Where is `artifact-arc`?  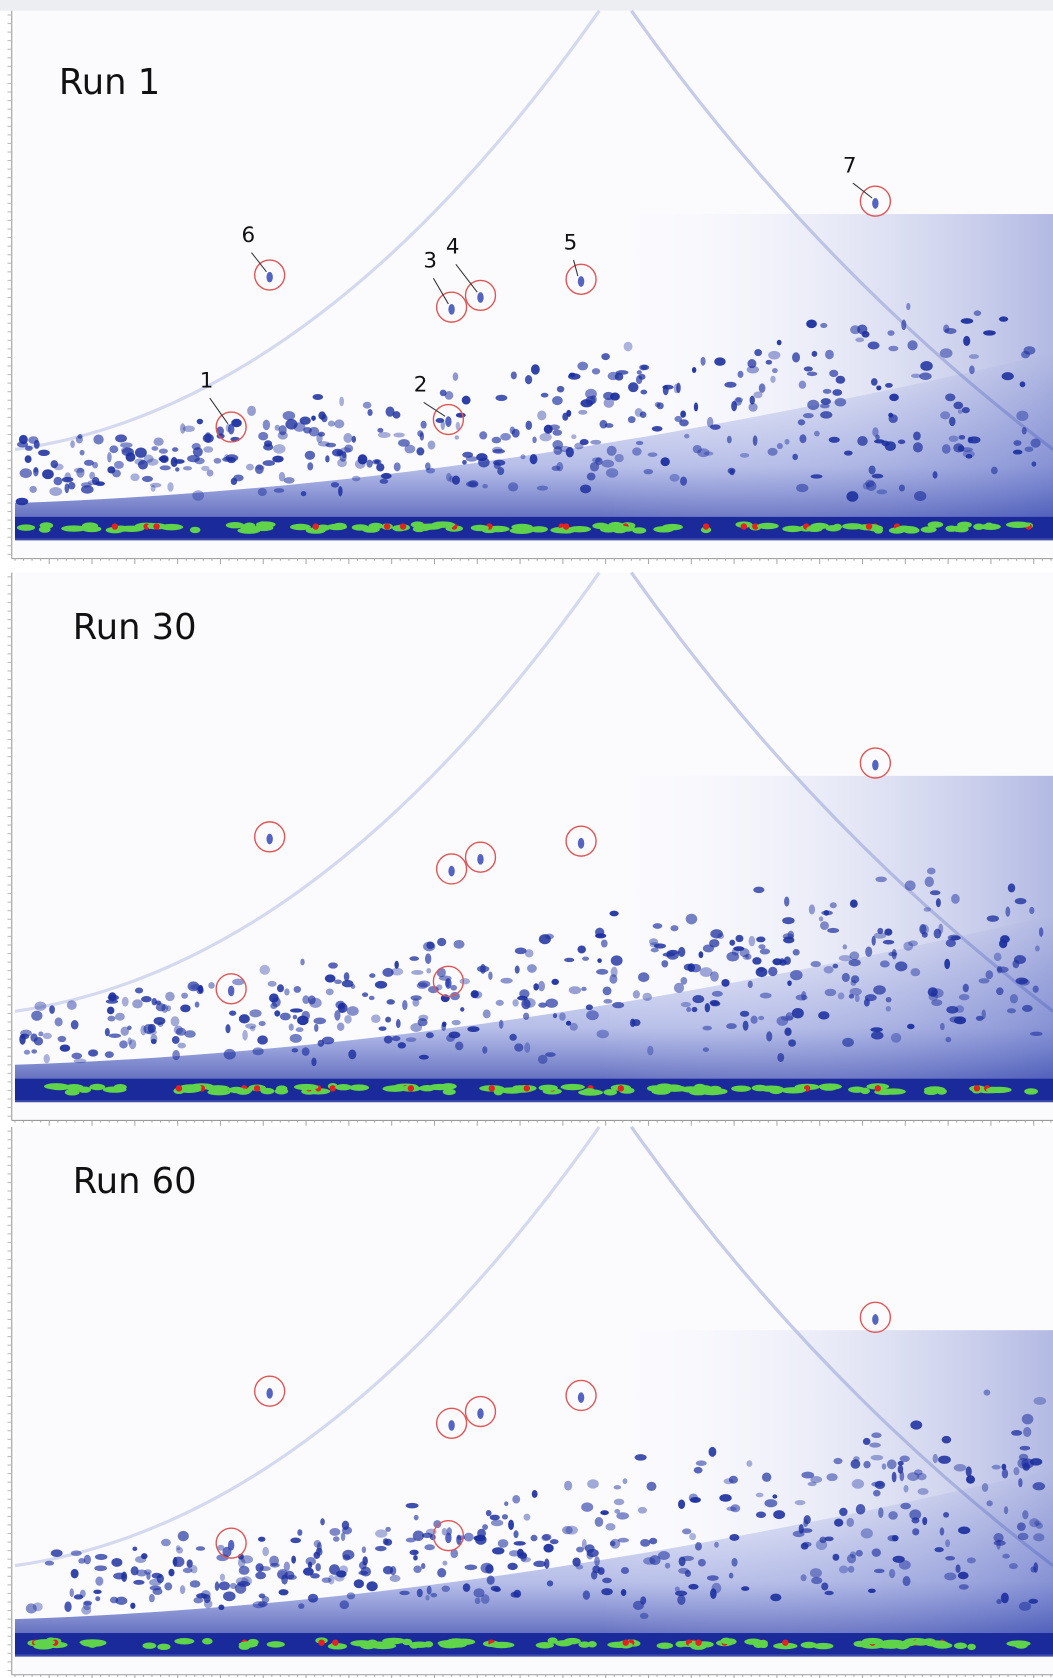
artifact-arc is located at coordinates (307, 792).